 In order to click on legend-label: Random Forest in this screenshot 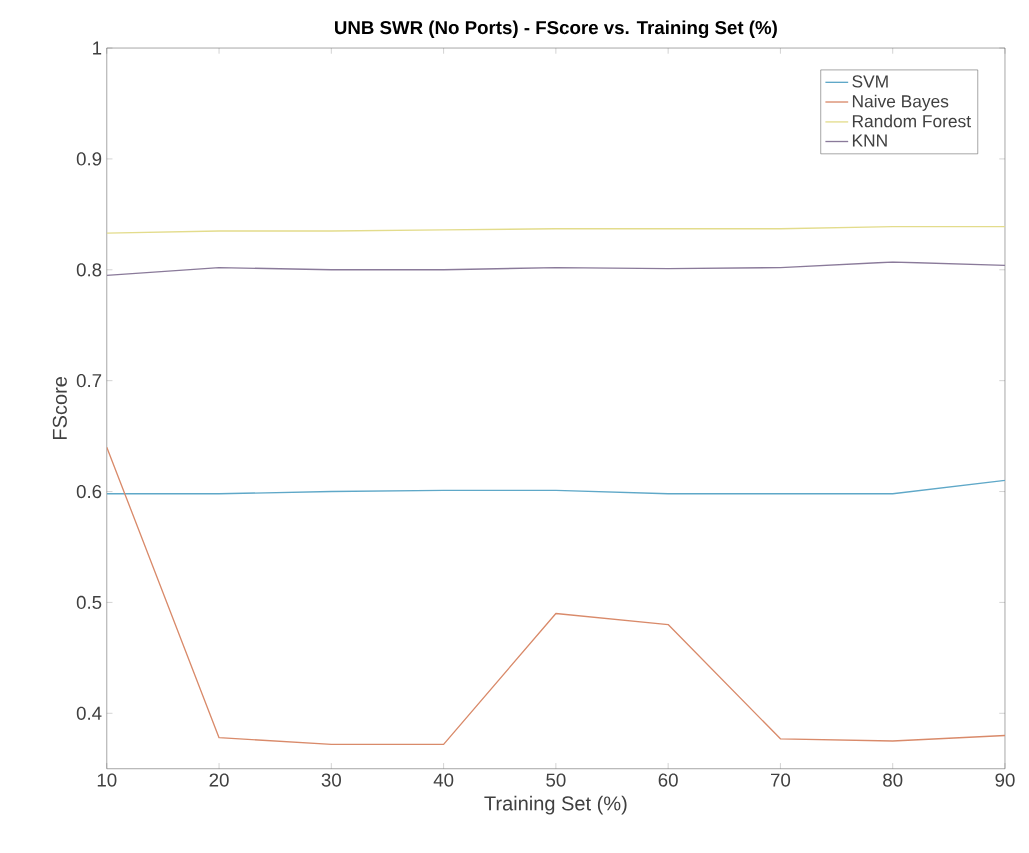, I will do `click(911, 121)`.